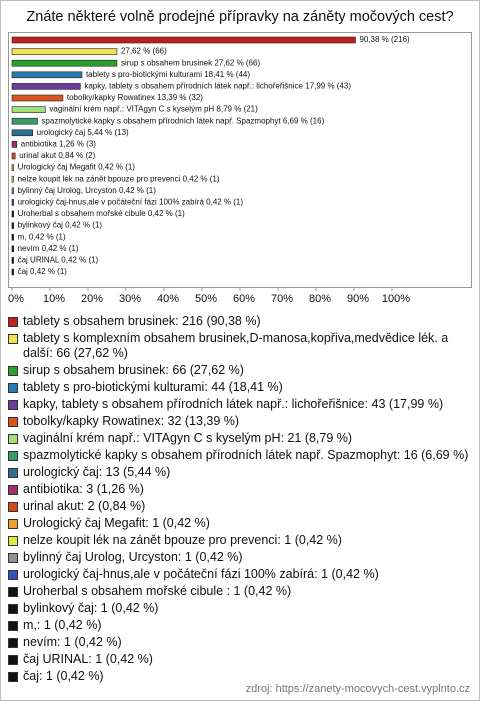  What do you see at coordinates (77, 167) in the screenshot?
I see `value-label: Urologický čaj Megafit 0,42 % (1)` at bounding box center [77, 167].